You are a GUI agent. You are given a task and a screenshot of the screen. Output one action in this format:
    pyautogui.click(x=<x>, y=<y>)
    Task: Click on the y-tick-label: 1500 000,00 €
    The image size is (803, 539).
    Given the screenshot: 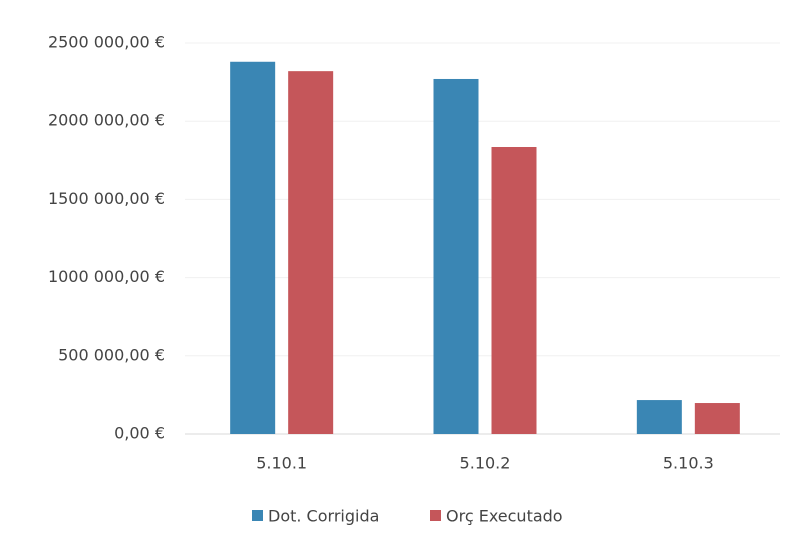 What is the action you would take?
    pyautogui.click(x=106, y=198)
    